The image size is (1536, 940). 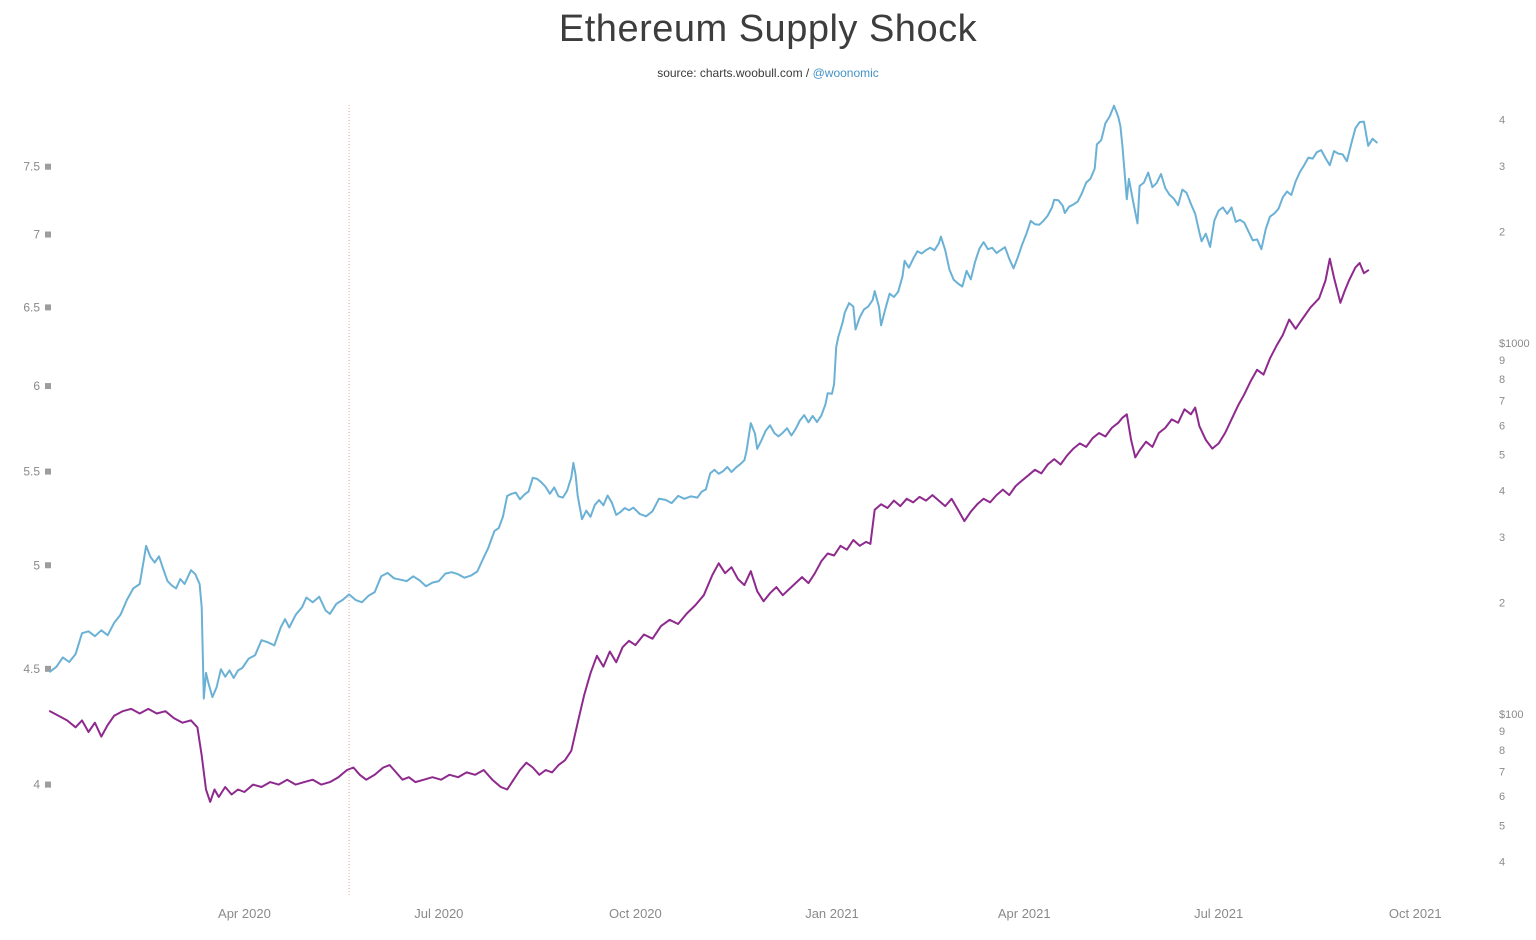 I want to click on left-axis-tick-label: 5, so click(x=36, y=565).